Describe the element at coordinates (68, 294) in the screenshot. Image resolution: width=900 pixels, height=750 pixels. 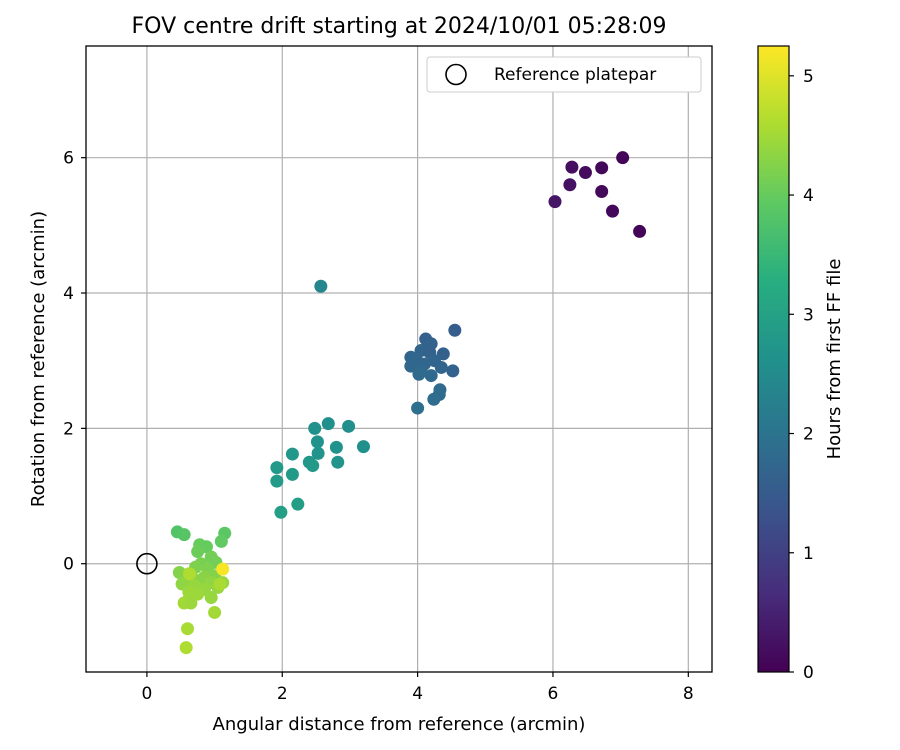
I see `y-tick-label: 4` at that location.